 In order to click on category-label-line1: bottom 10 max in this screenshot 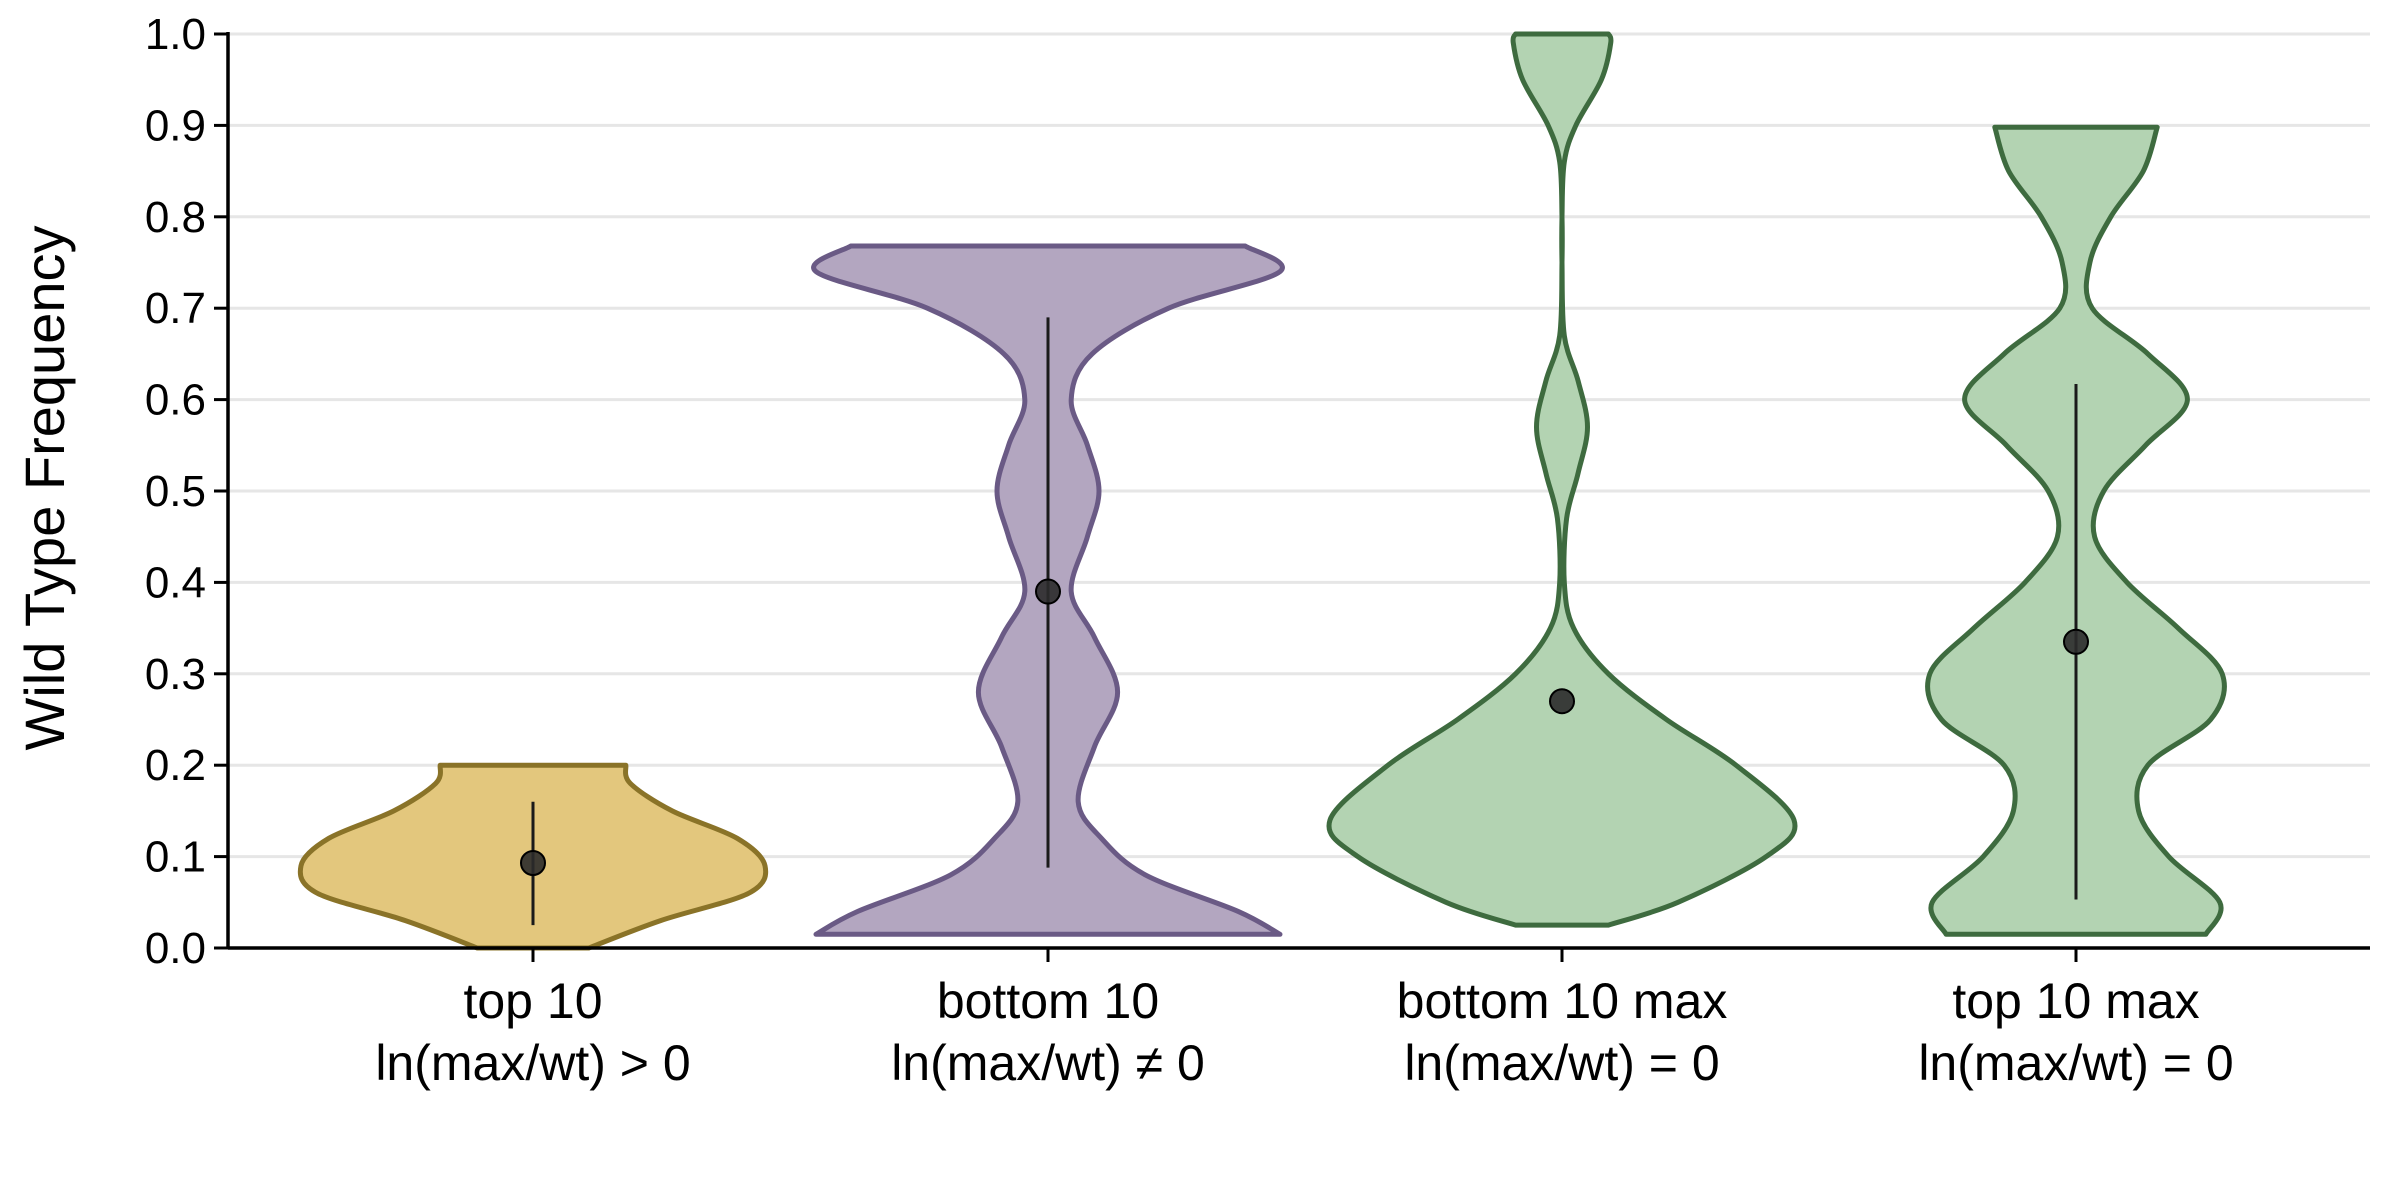, I will do `click(1562, 1001)`.